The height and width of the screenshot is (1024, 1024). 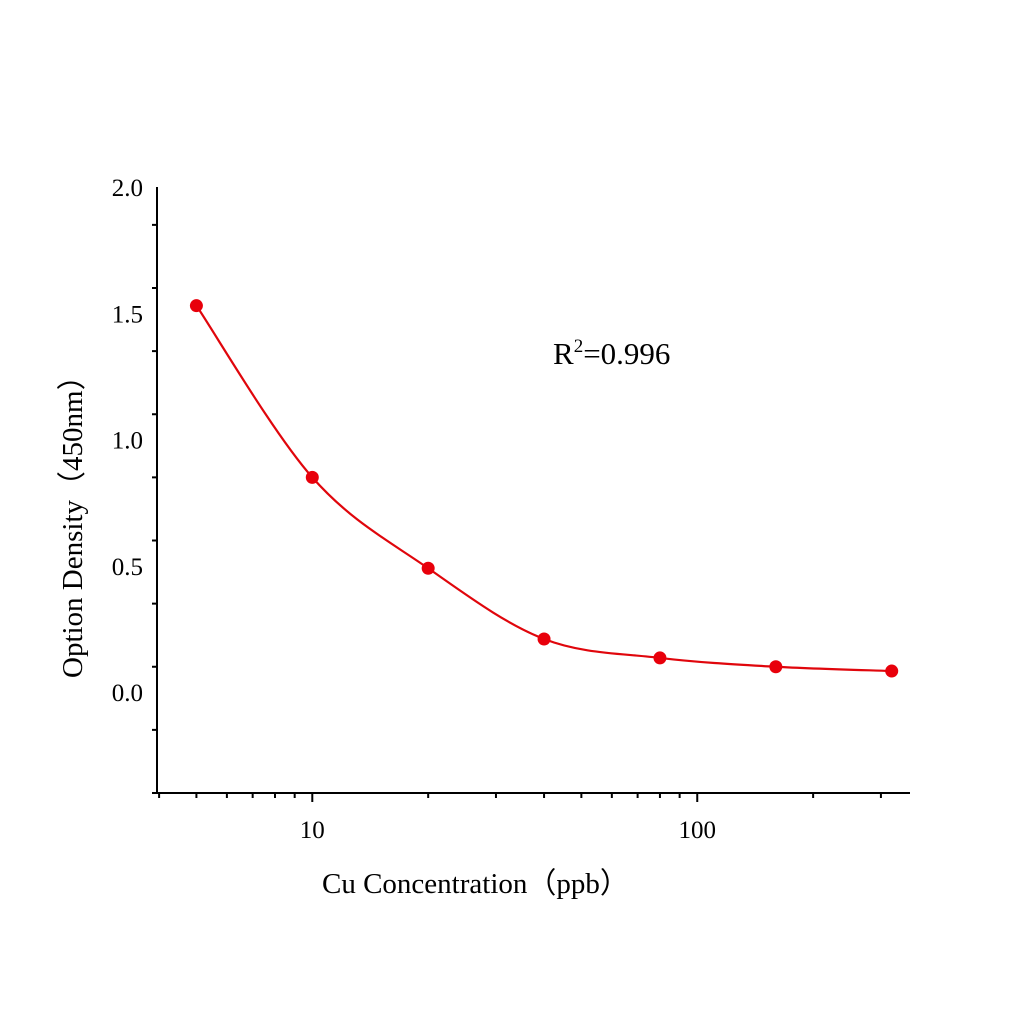 I want to click on y-tick-label: 0.5, so click(x=127, y=567).